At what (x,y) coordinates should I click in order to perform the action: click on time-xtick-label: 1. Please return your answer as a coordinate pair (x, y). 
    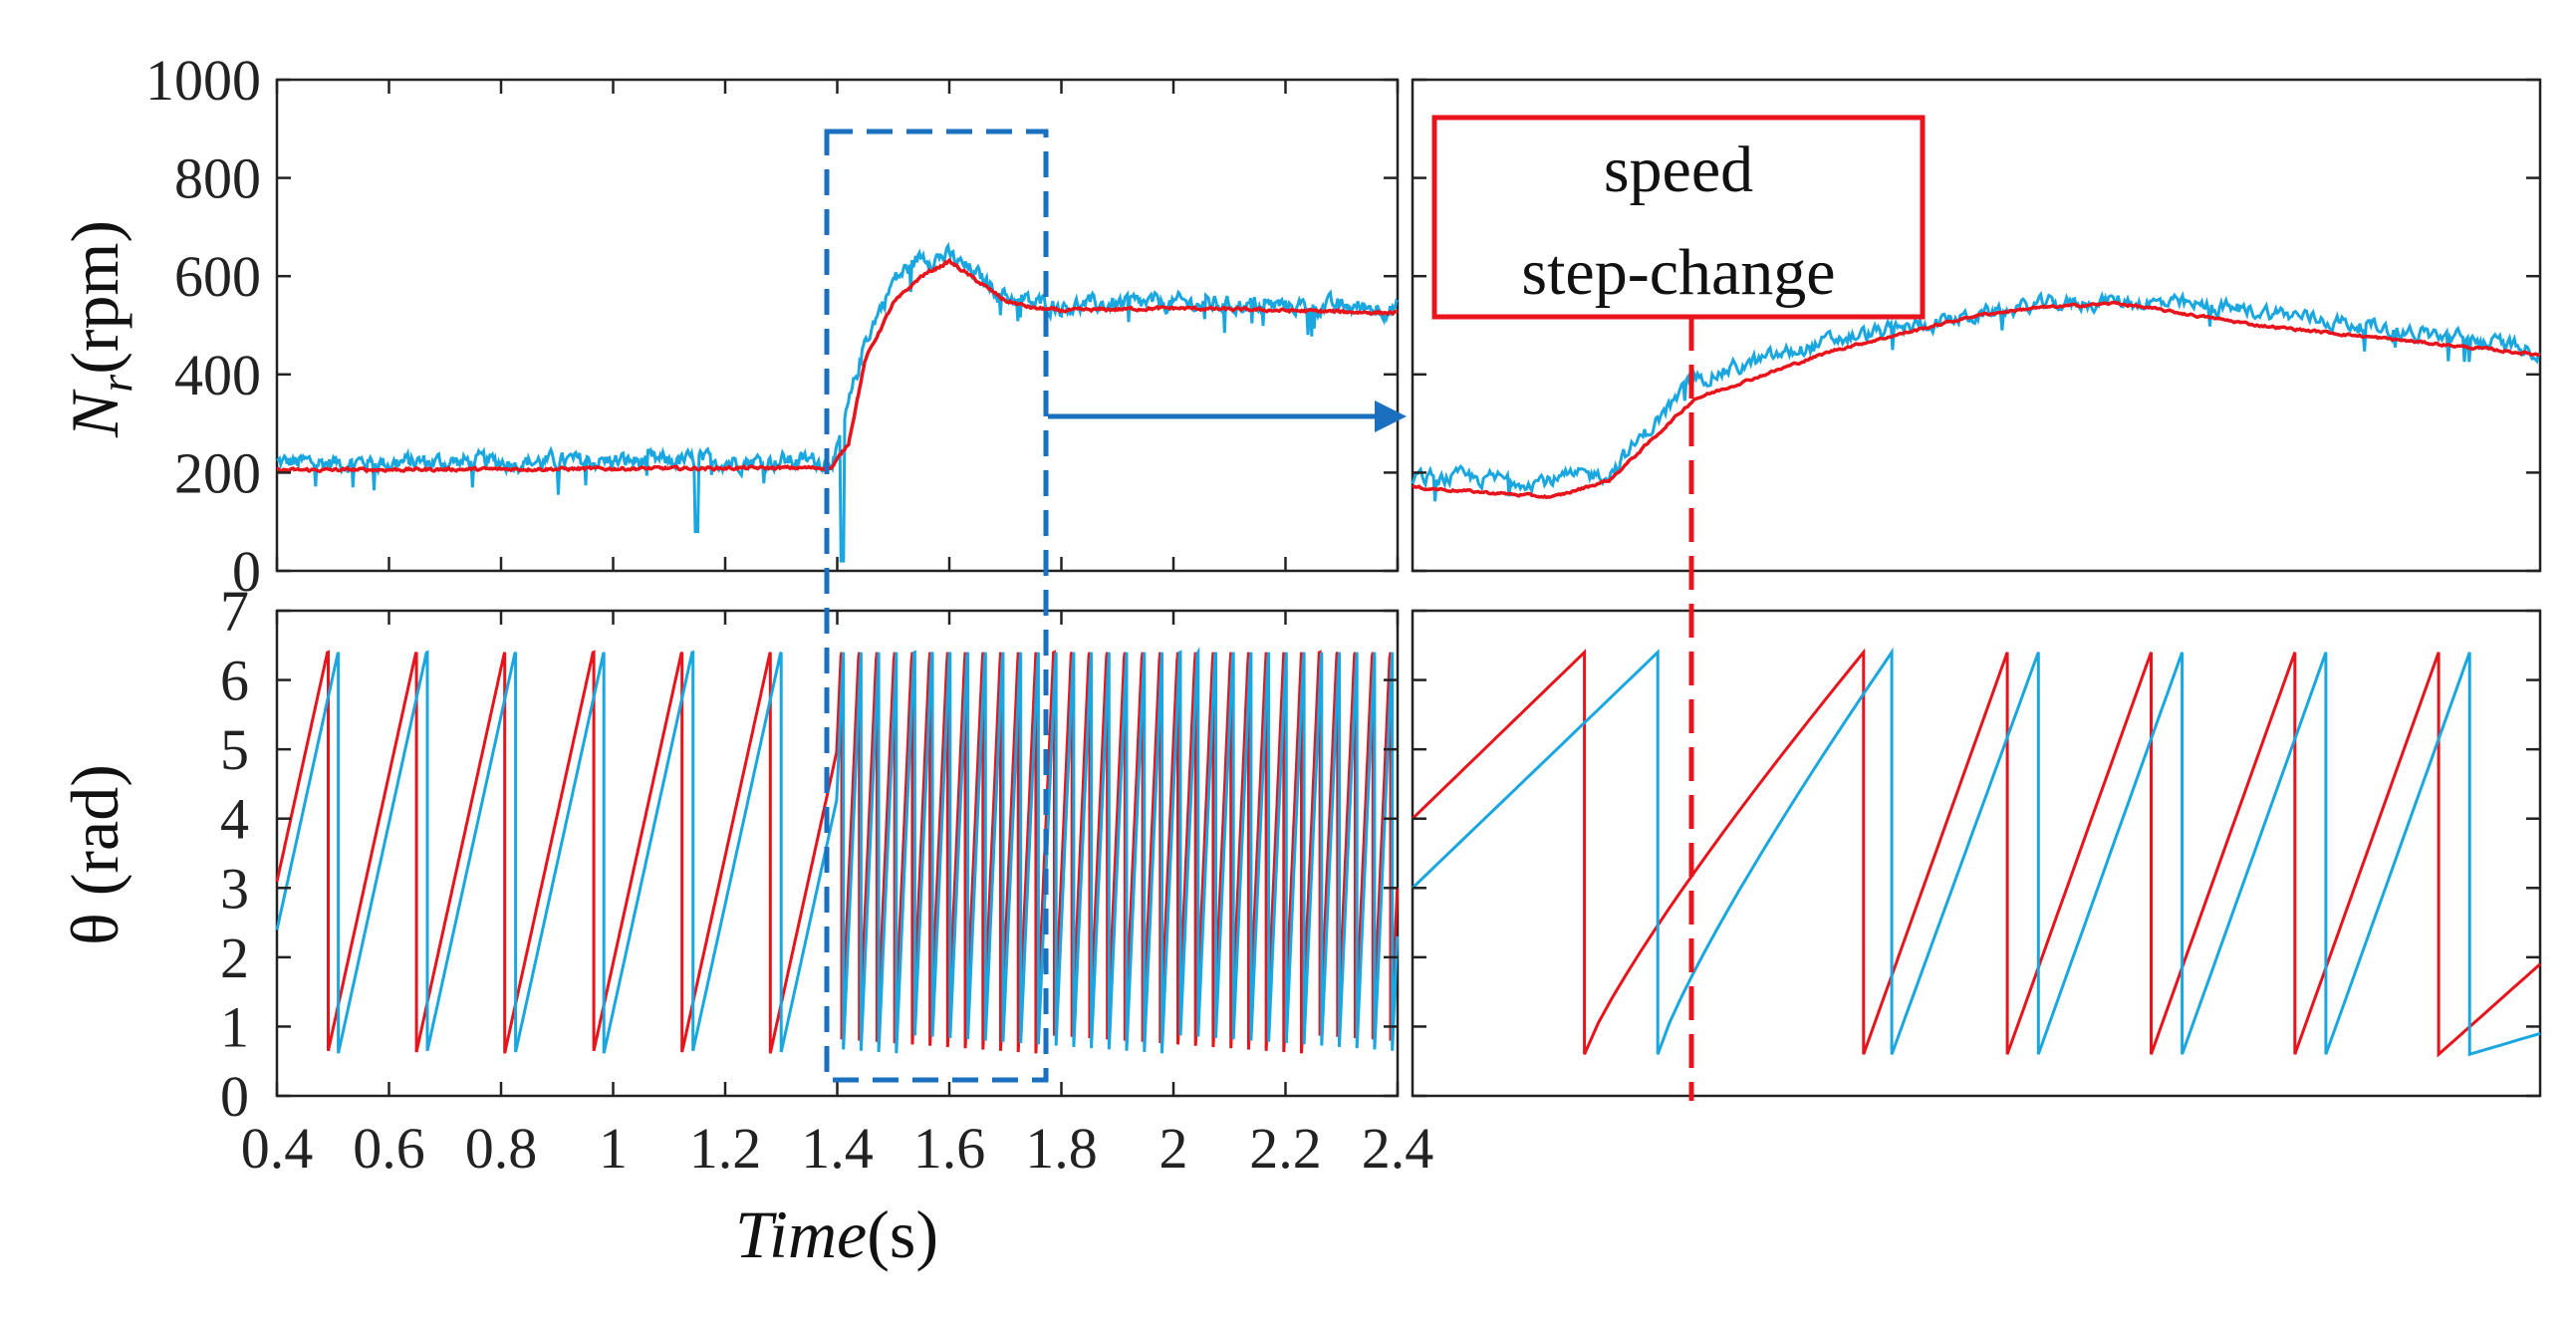
    Looking at the image, I should click on (613, 1148).